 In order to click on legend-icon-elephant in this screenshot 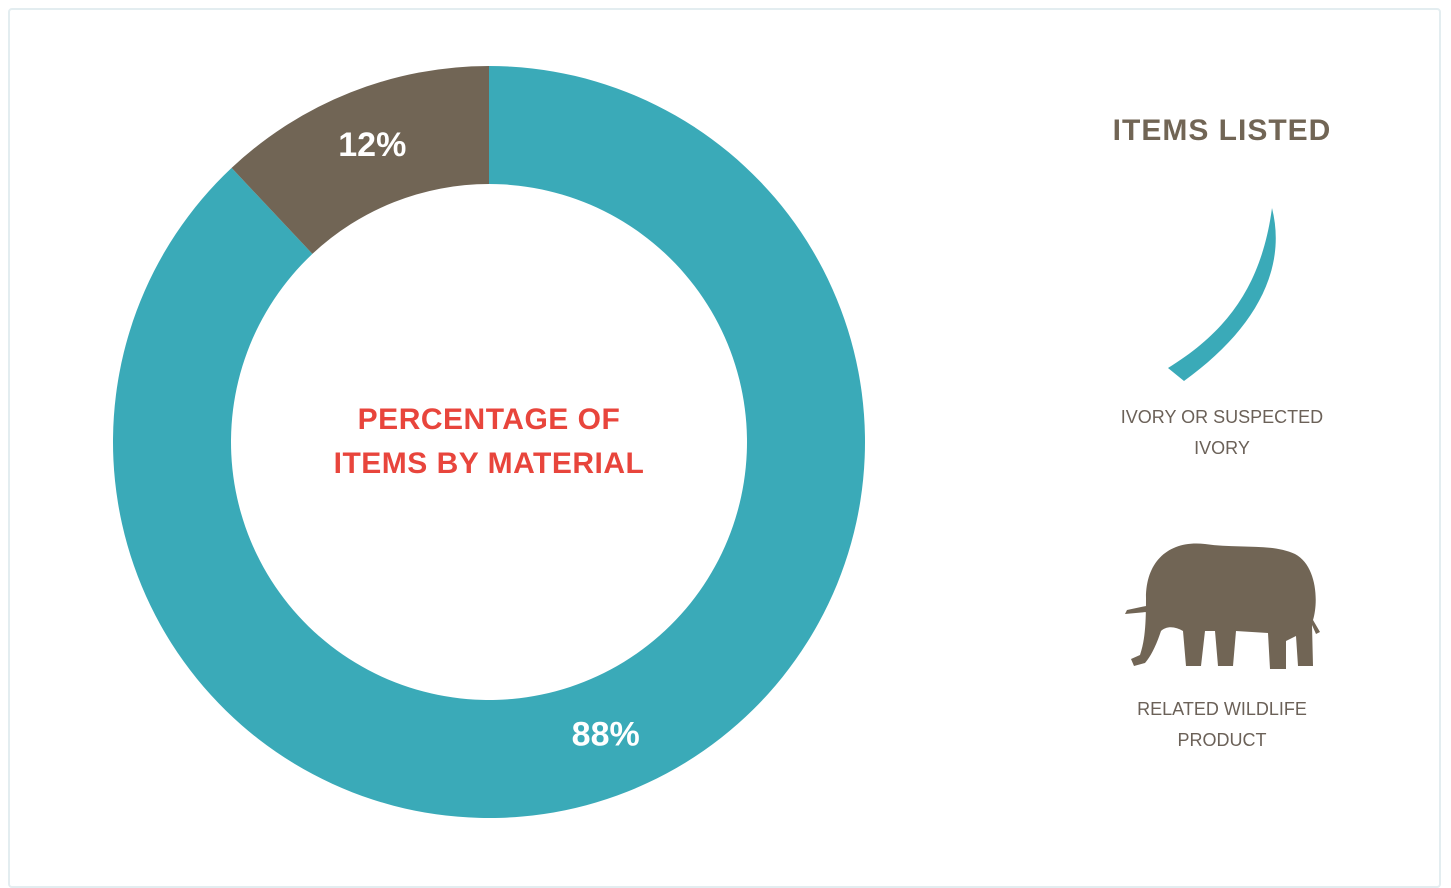, I will do `click(1222, 606)`.